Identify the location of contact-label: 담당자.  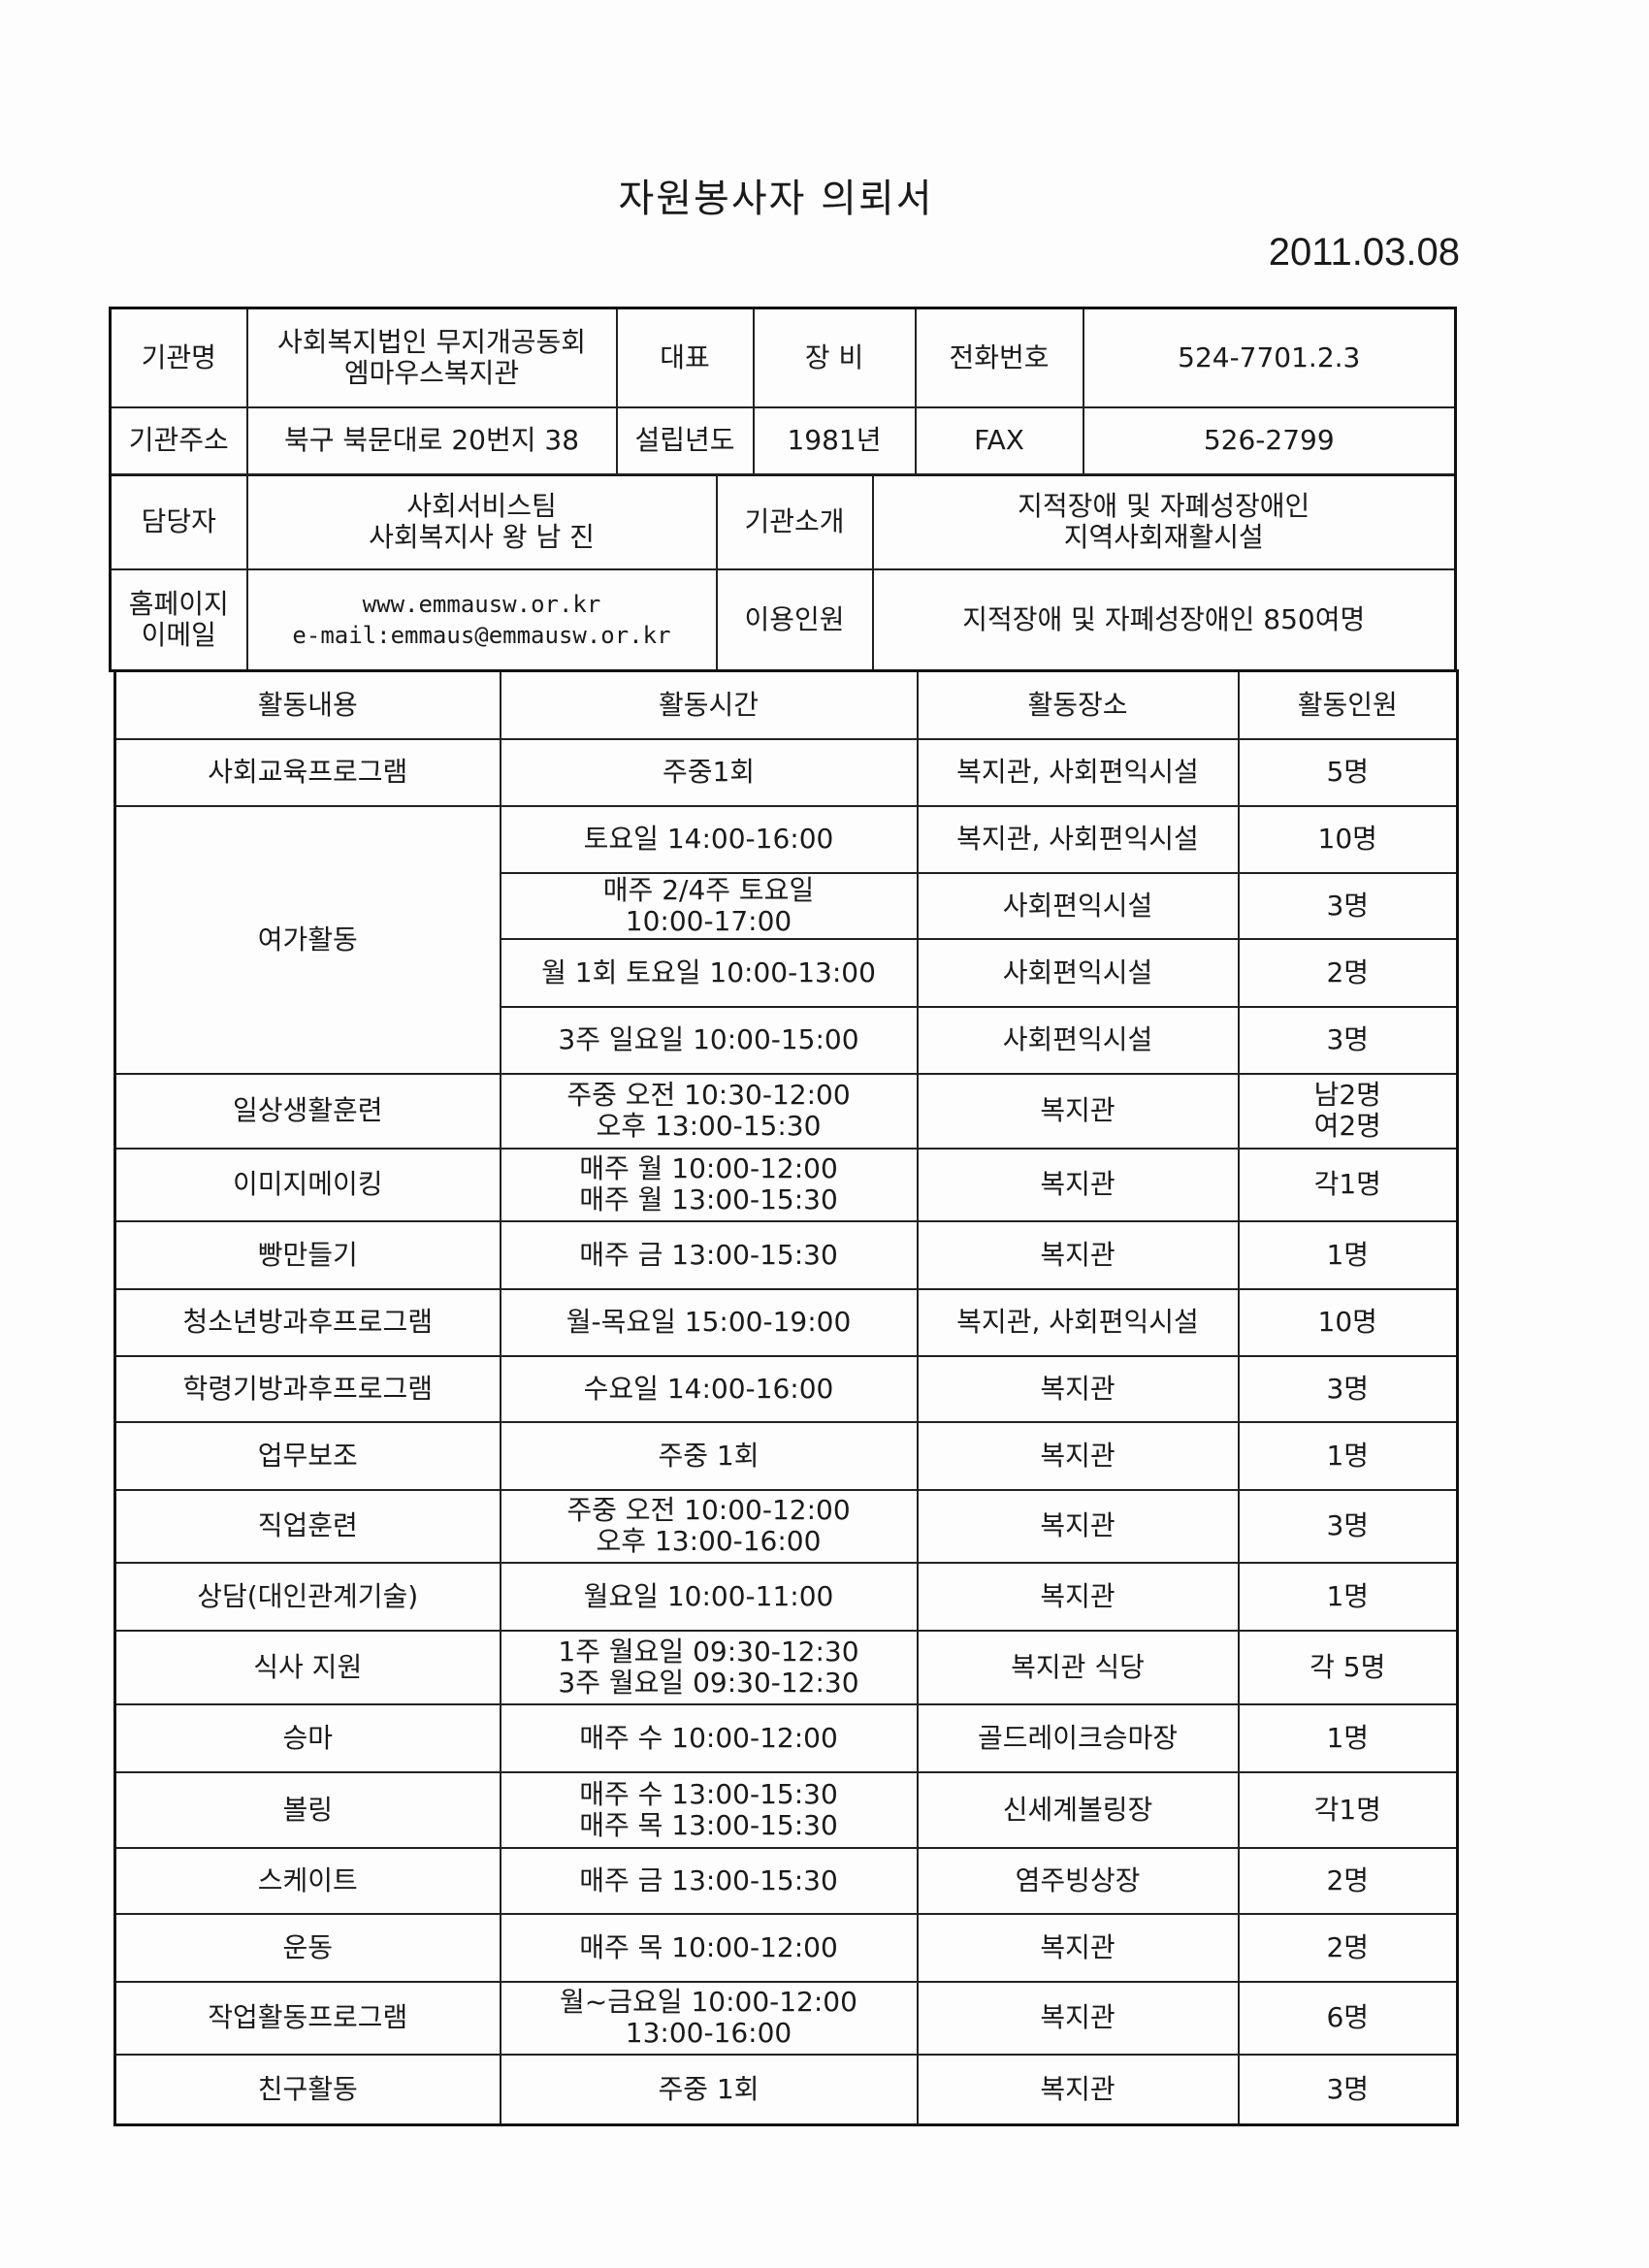
(178, 521).